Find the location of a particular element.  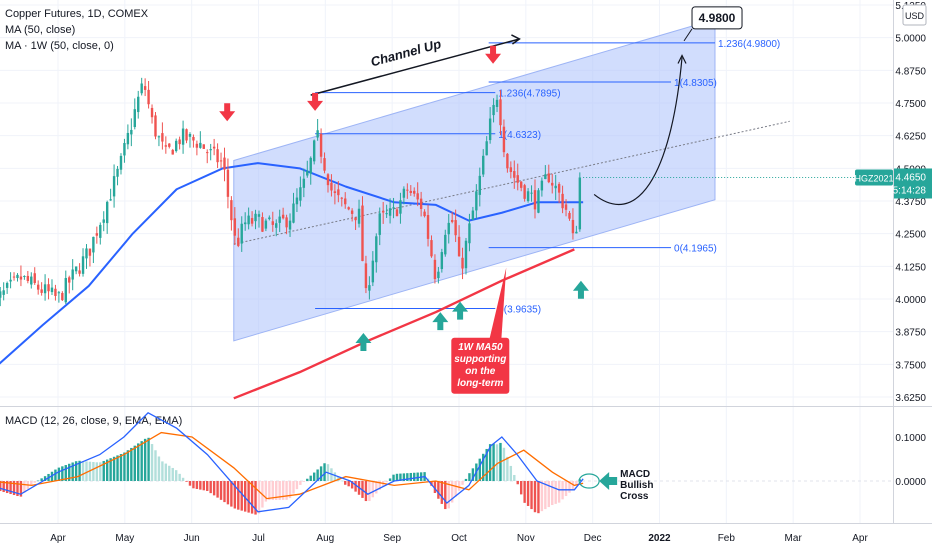

current-price-badge is located at coordinates (913, 183).